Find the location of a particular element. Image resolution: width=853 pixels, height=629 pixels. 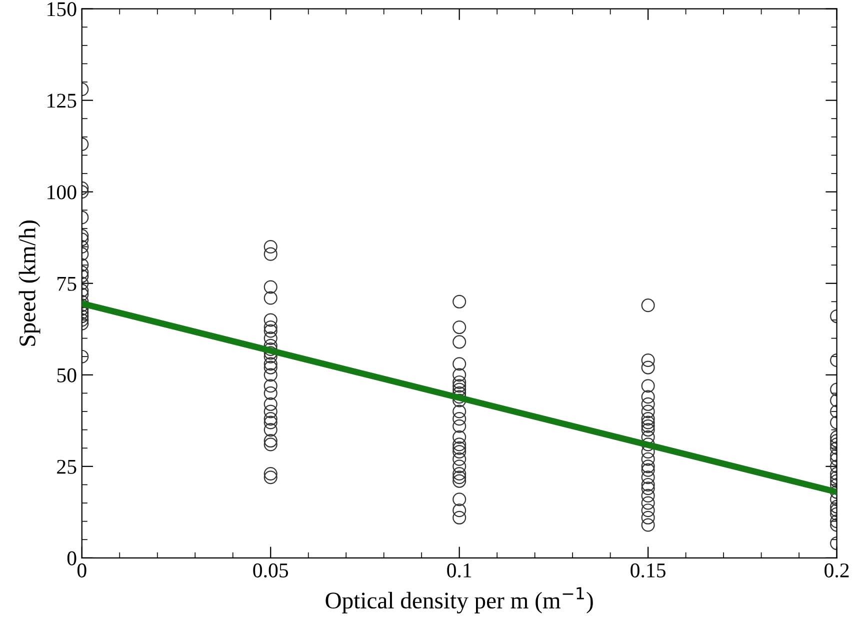

y-tick-label: 50 is located at coordinates (66, 375).